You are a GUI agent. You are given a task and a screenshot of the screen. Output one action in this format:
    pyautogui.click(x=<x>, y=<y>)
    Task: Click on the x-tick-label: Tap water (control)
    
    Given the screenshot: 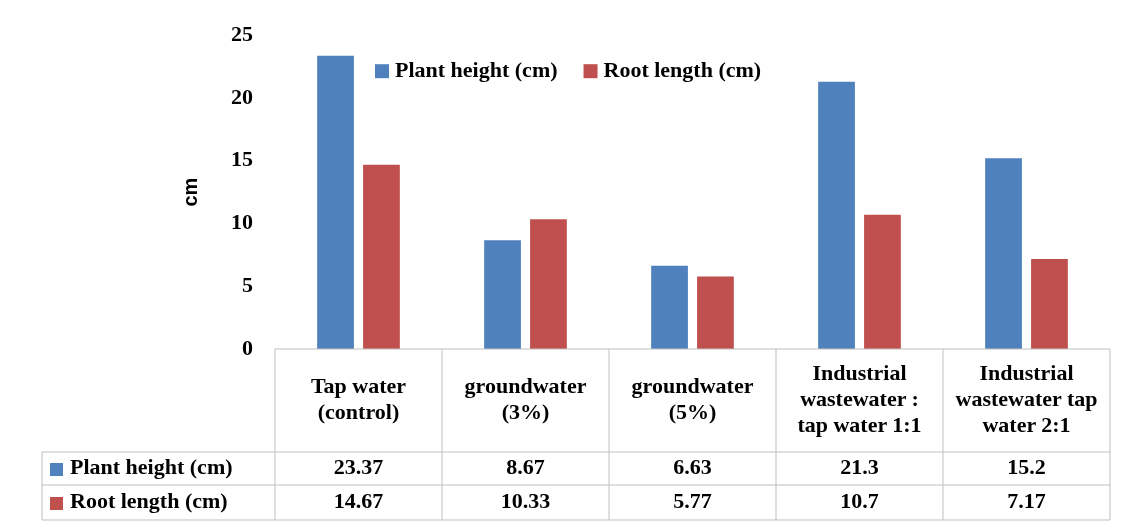 What is the action you would take?
    pyautogui.click(x=358, y=399)
    